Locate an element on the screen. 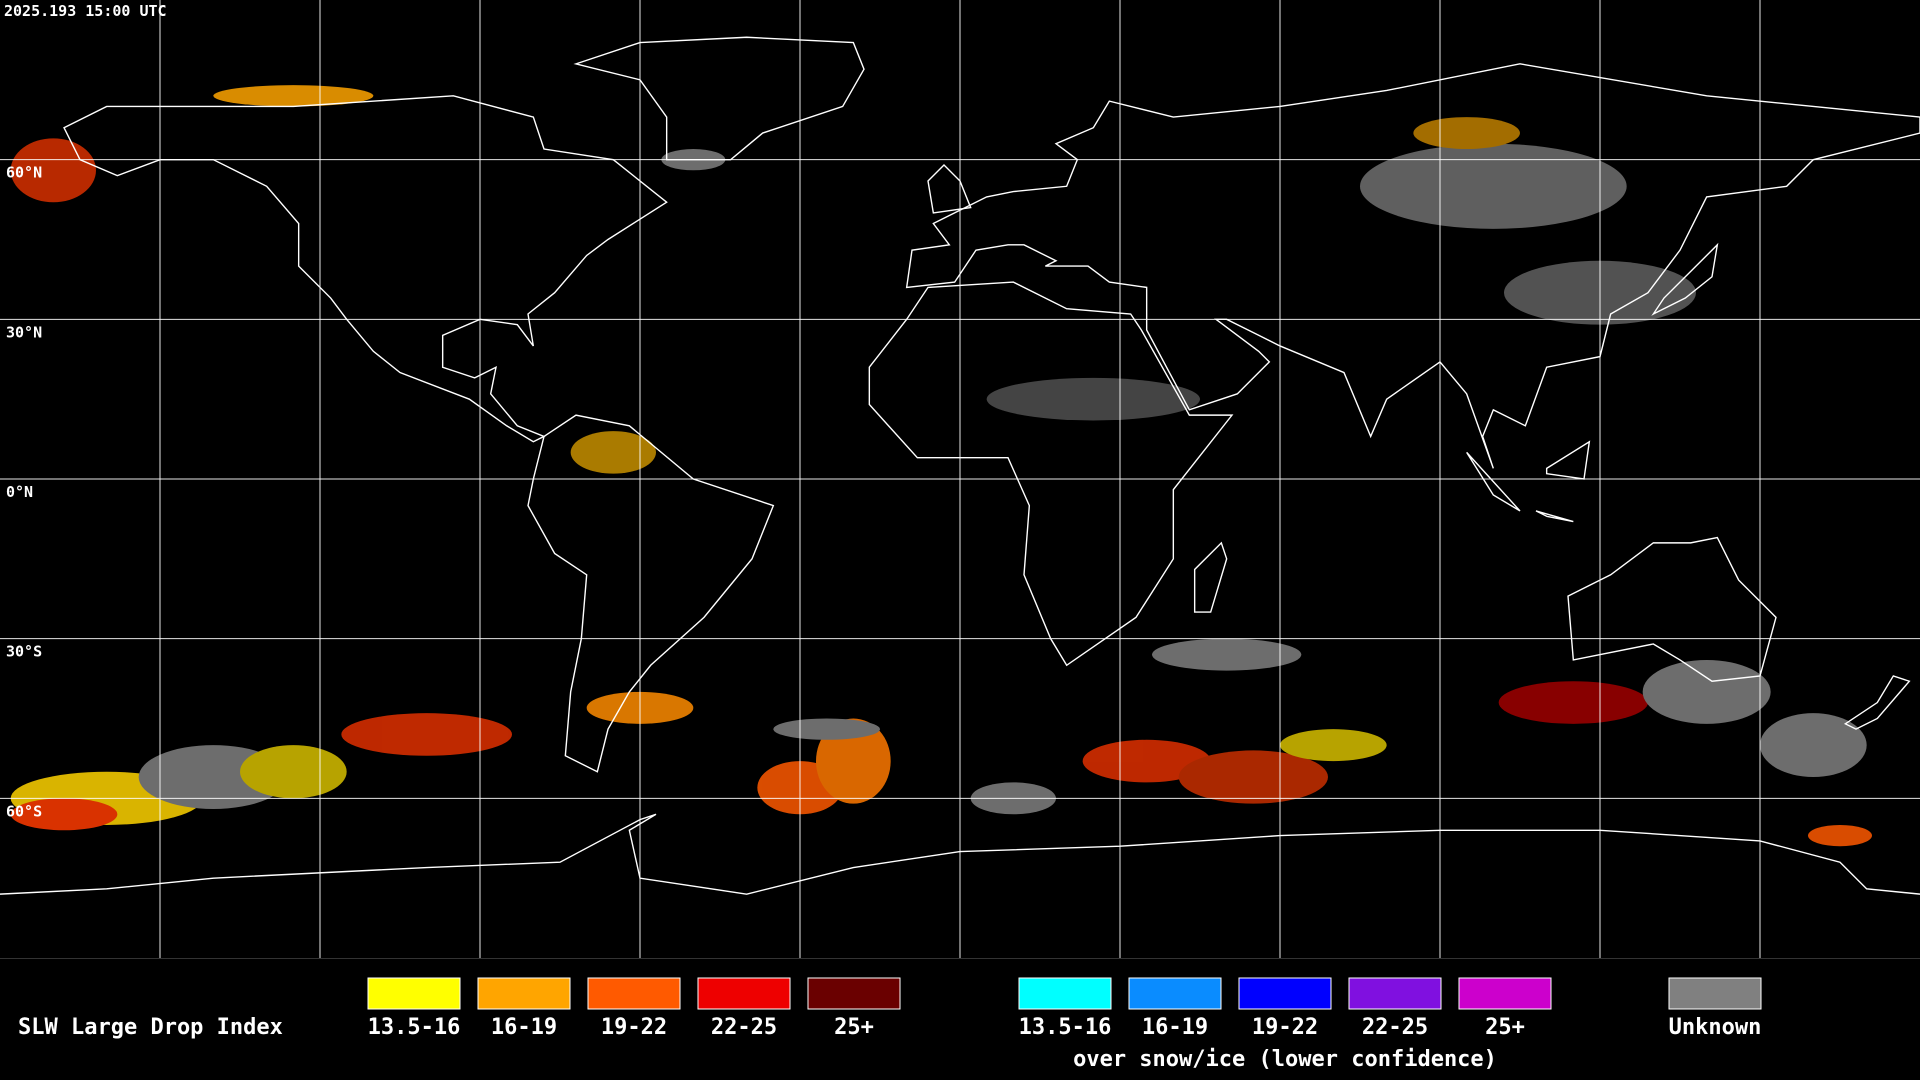  lat-label: 60°N is located at coordinates (24, 173).